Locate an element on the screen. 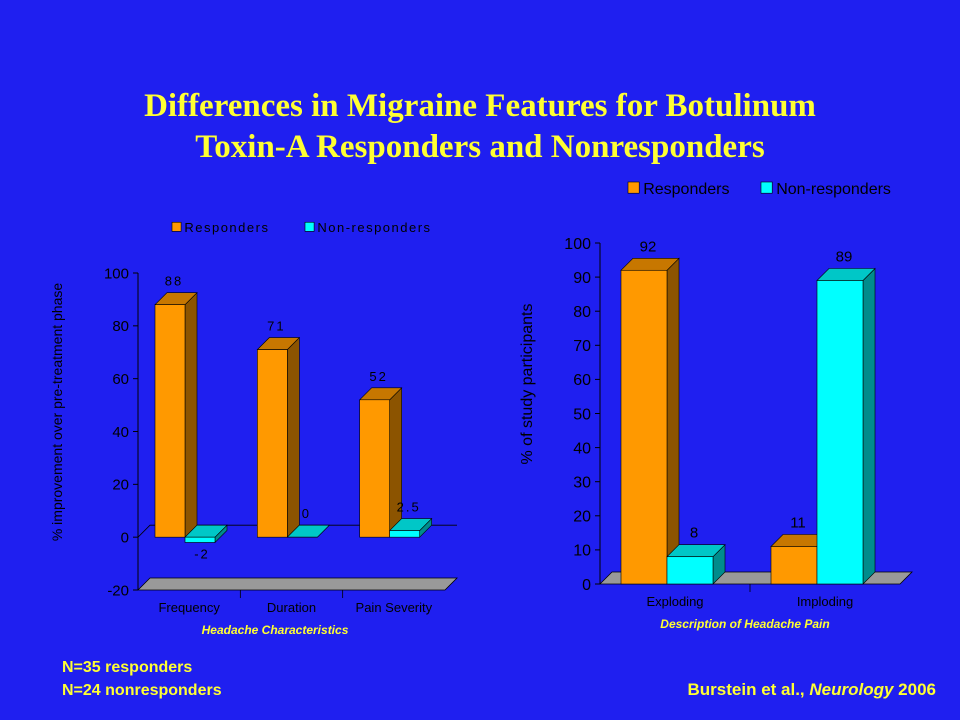 The height and width of the screenshot is (720, 960). chart1-y-tick-label: 60 is located at coordinates (120, 379).